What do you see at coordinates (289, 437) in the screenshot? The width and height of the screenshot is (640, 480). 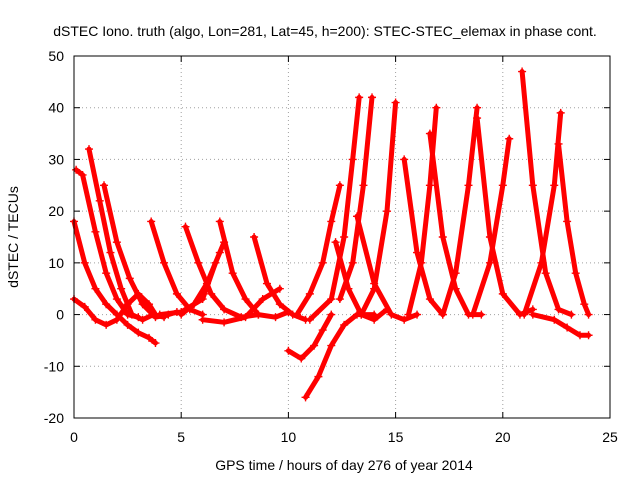 I see `x-tick-label: 10` at bounding box center [289, 437].